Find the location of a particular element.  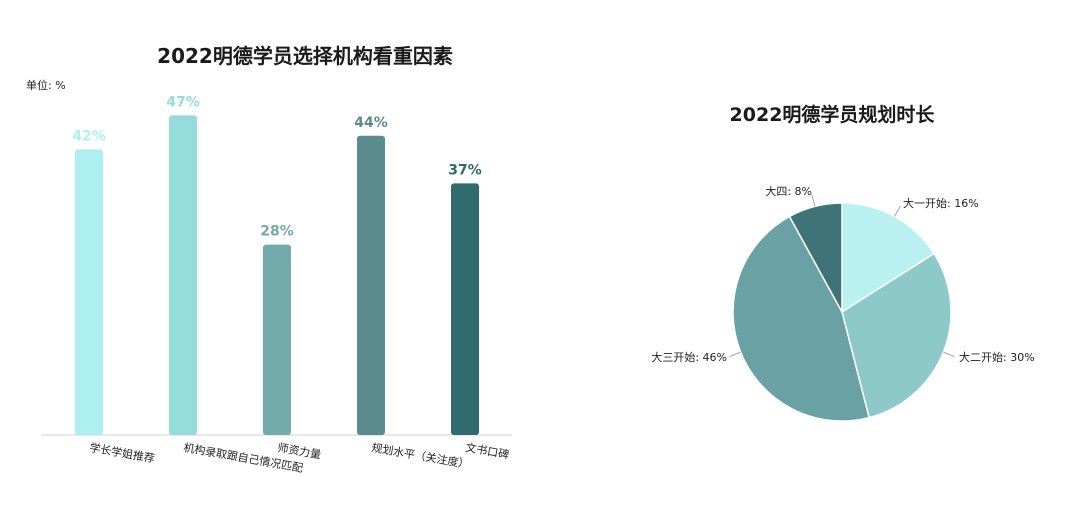

bar-value-labels: 42% 47% 28% 44% 37% is located at coordinates (277, 166).